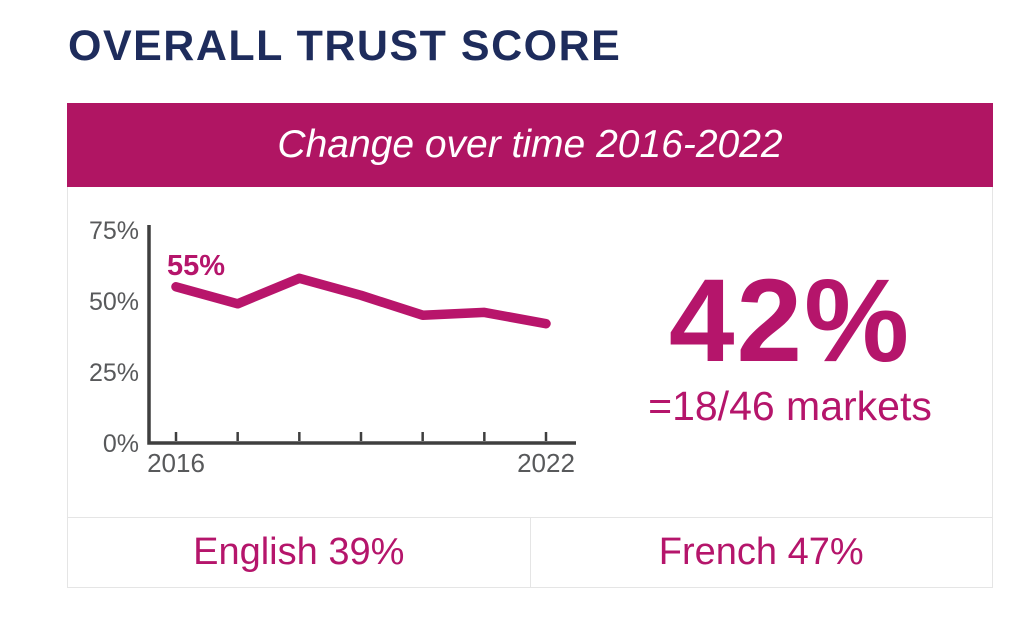 The image size is (1024, 624). I want to click on x-tick-label: 2022, so click(546, 463).